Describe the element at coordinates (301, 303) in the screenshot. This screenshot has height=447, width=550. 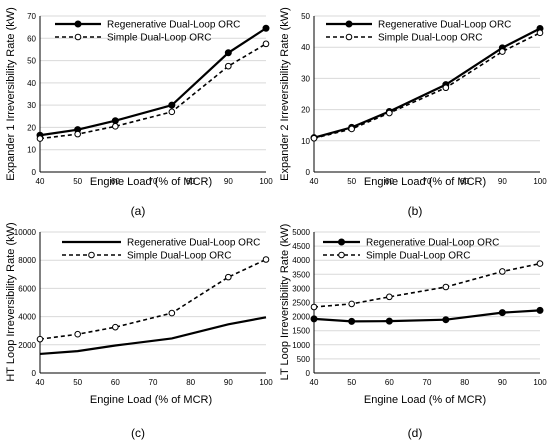
I see `y-tick-label: 2500` at that location.